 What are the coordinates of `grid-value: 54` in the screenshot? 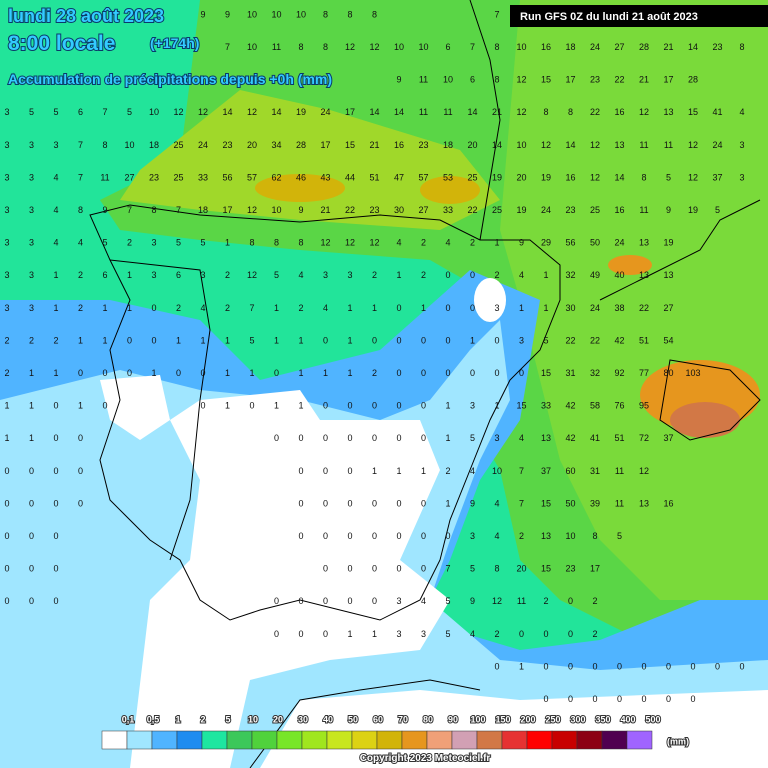 It's located at (668, 340).